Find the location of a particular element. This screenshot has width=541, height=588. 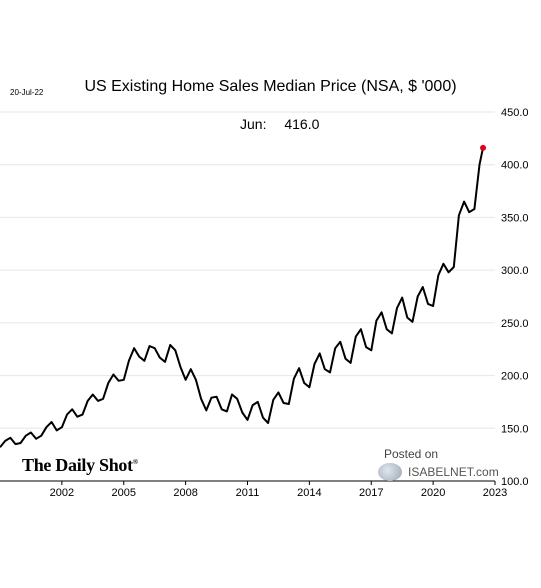

release-date: 20-Jul-22 is located at coordinates (27, 92).